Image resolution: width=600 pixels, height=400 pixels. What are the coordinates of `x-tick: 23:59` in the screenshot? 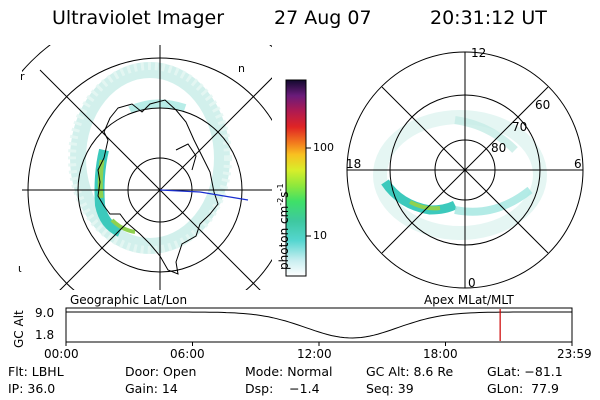 It's located at (574, 354).